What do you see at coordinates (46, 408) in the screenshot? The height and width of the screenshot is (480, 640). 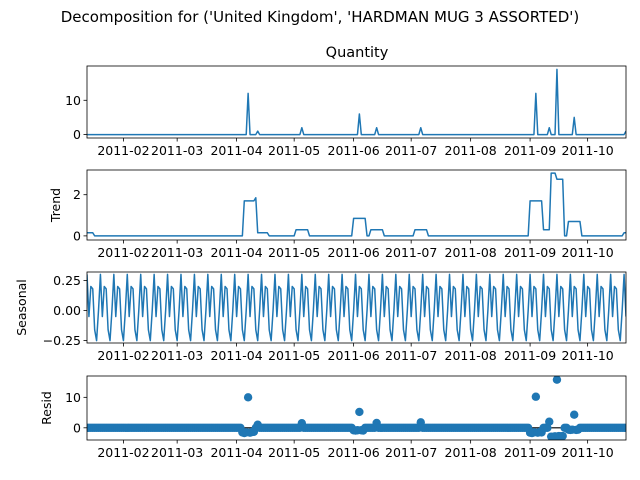 I see `y-axis-label: Resid` at bounding box center [46, 408].